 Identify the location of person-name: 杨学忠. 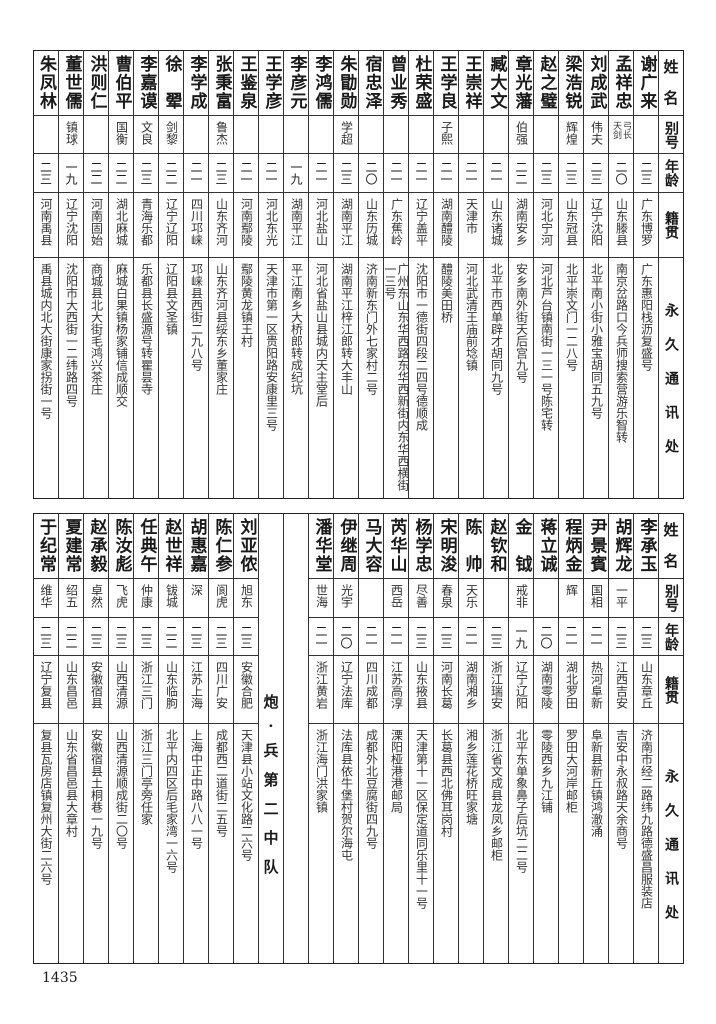
(421, 545).